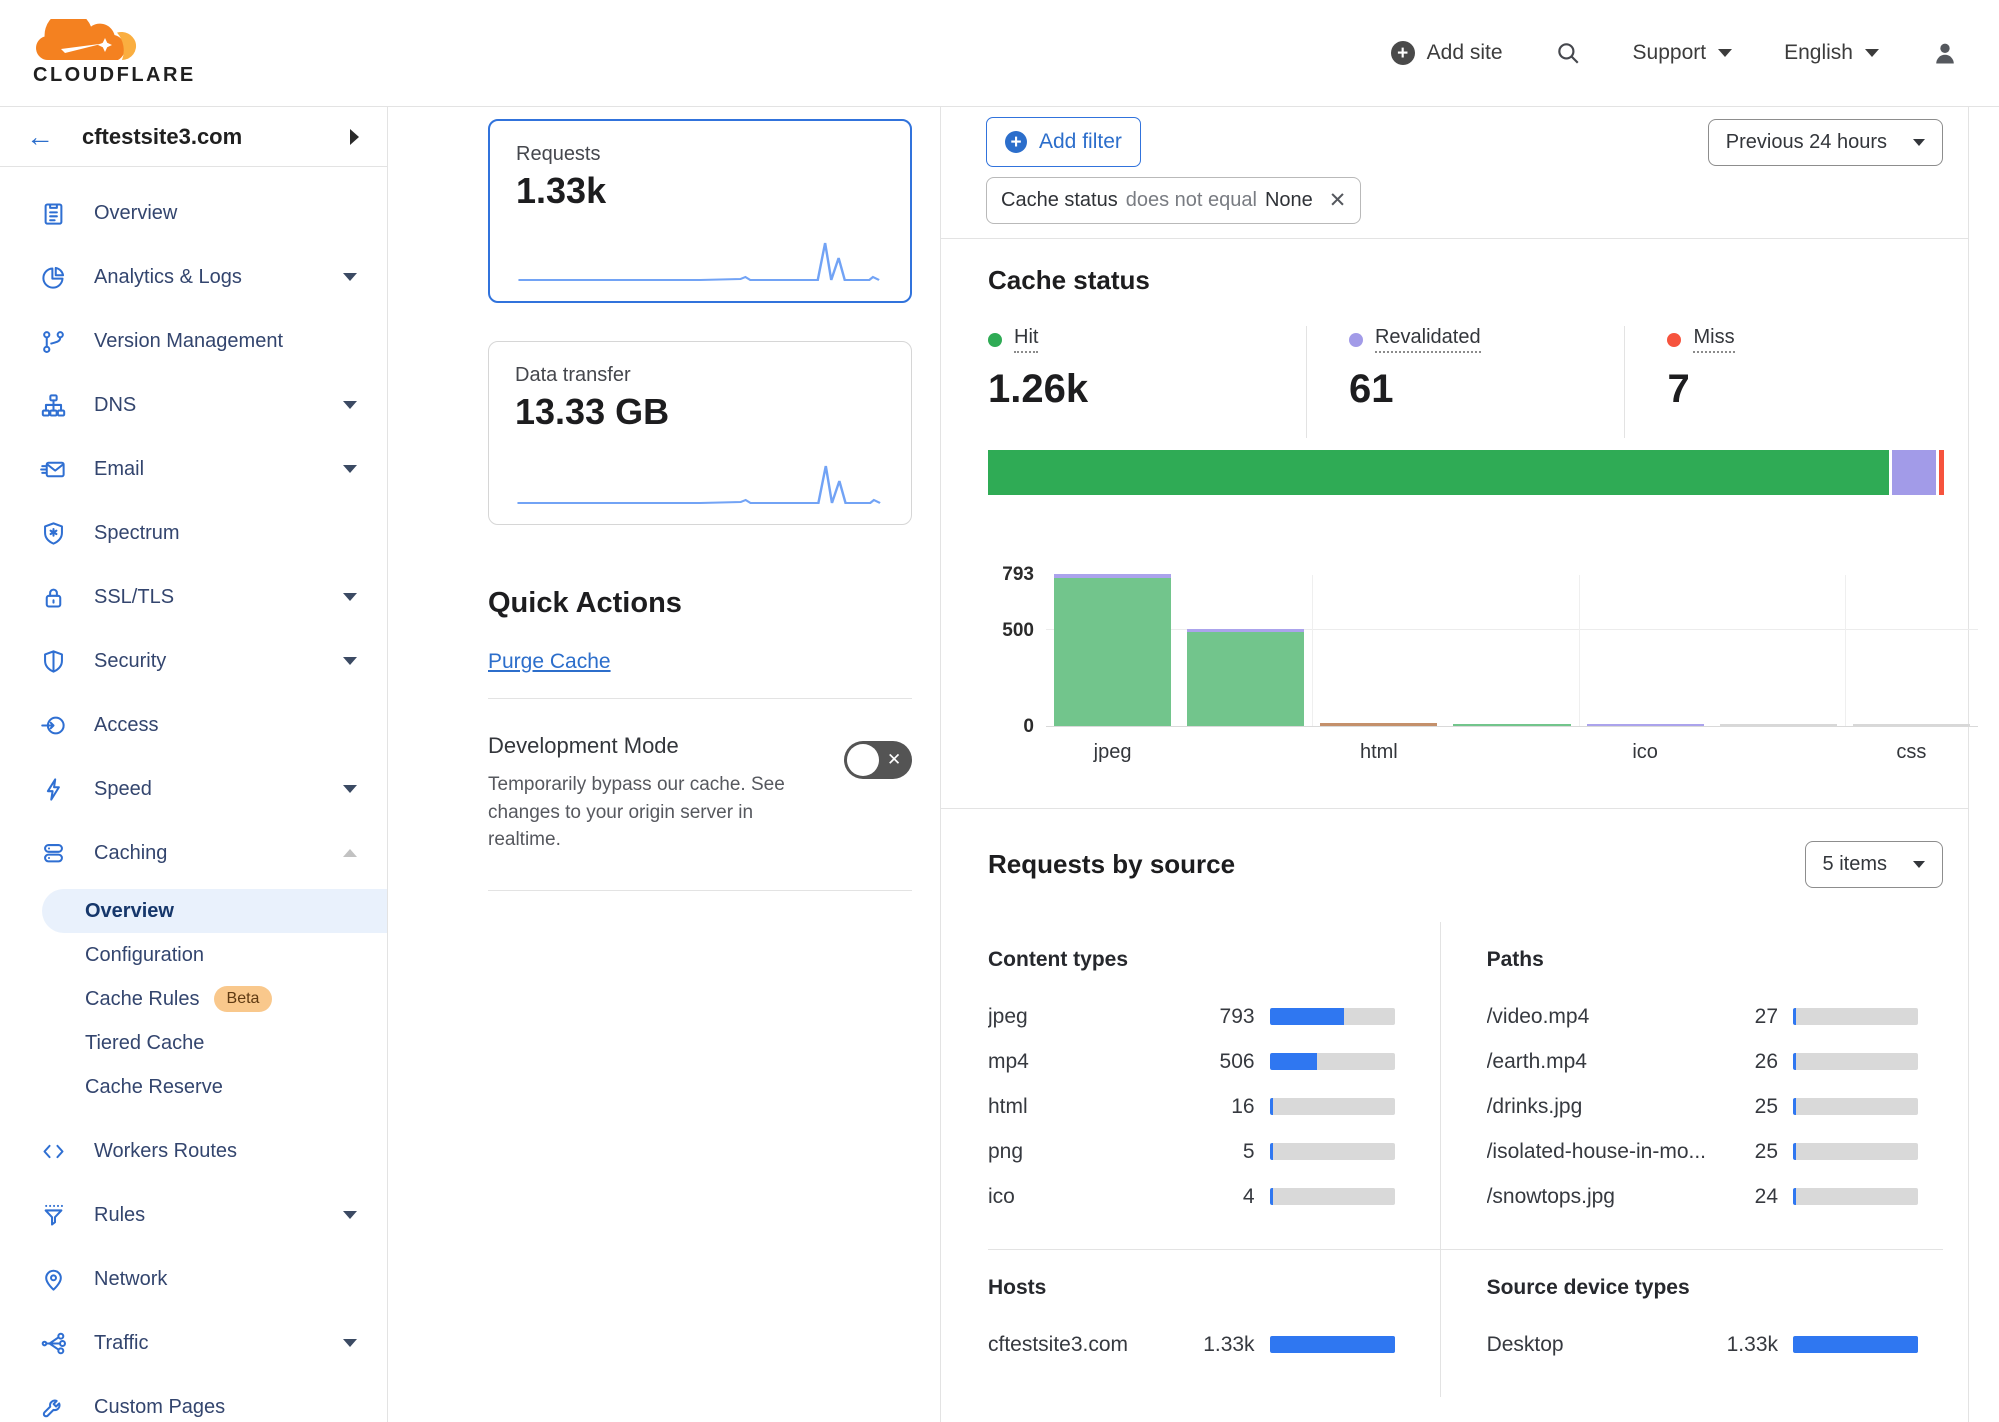 Image resolution: width=1999 pixels, height=1422 pixels. Describe the element at coordinates (193, 1215) in the screenshot. I see `sidebar-item-rules: Rules` at that location.